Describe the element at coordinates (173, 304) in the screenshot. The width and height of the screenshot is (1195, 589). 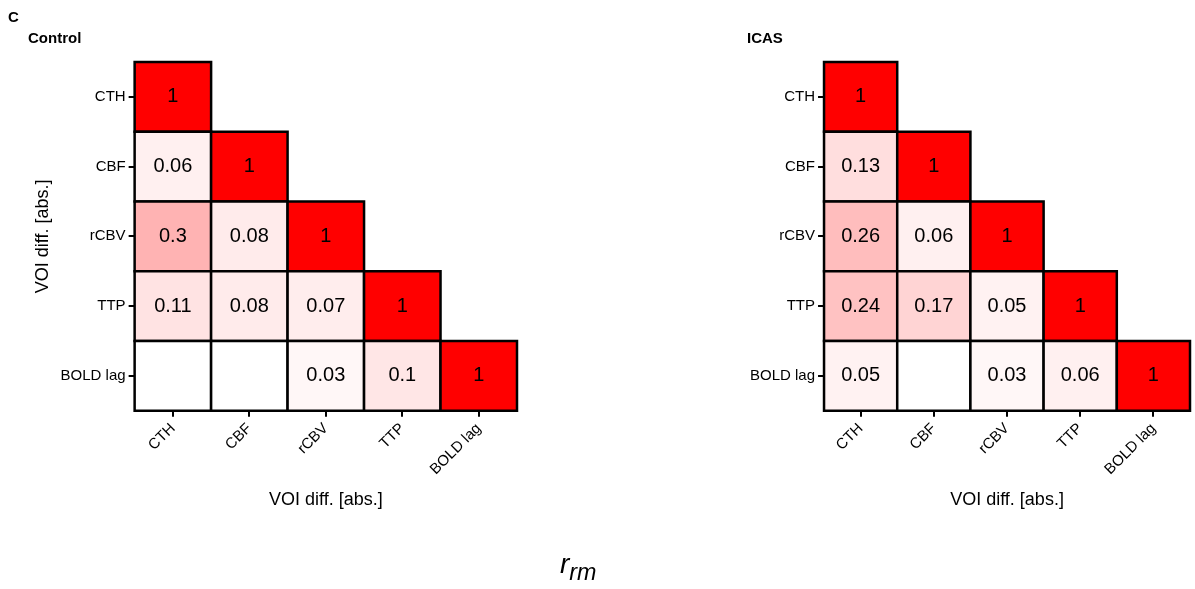
I see `data-label: 0.11` at that location.